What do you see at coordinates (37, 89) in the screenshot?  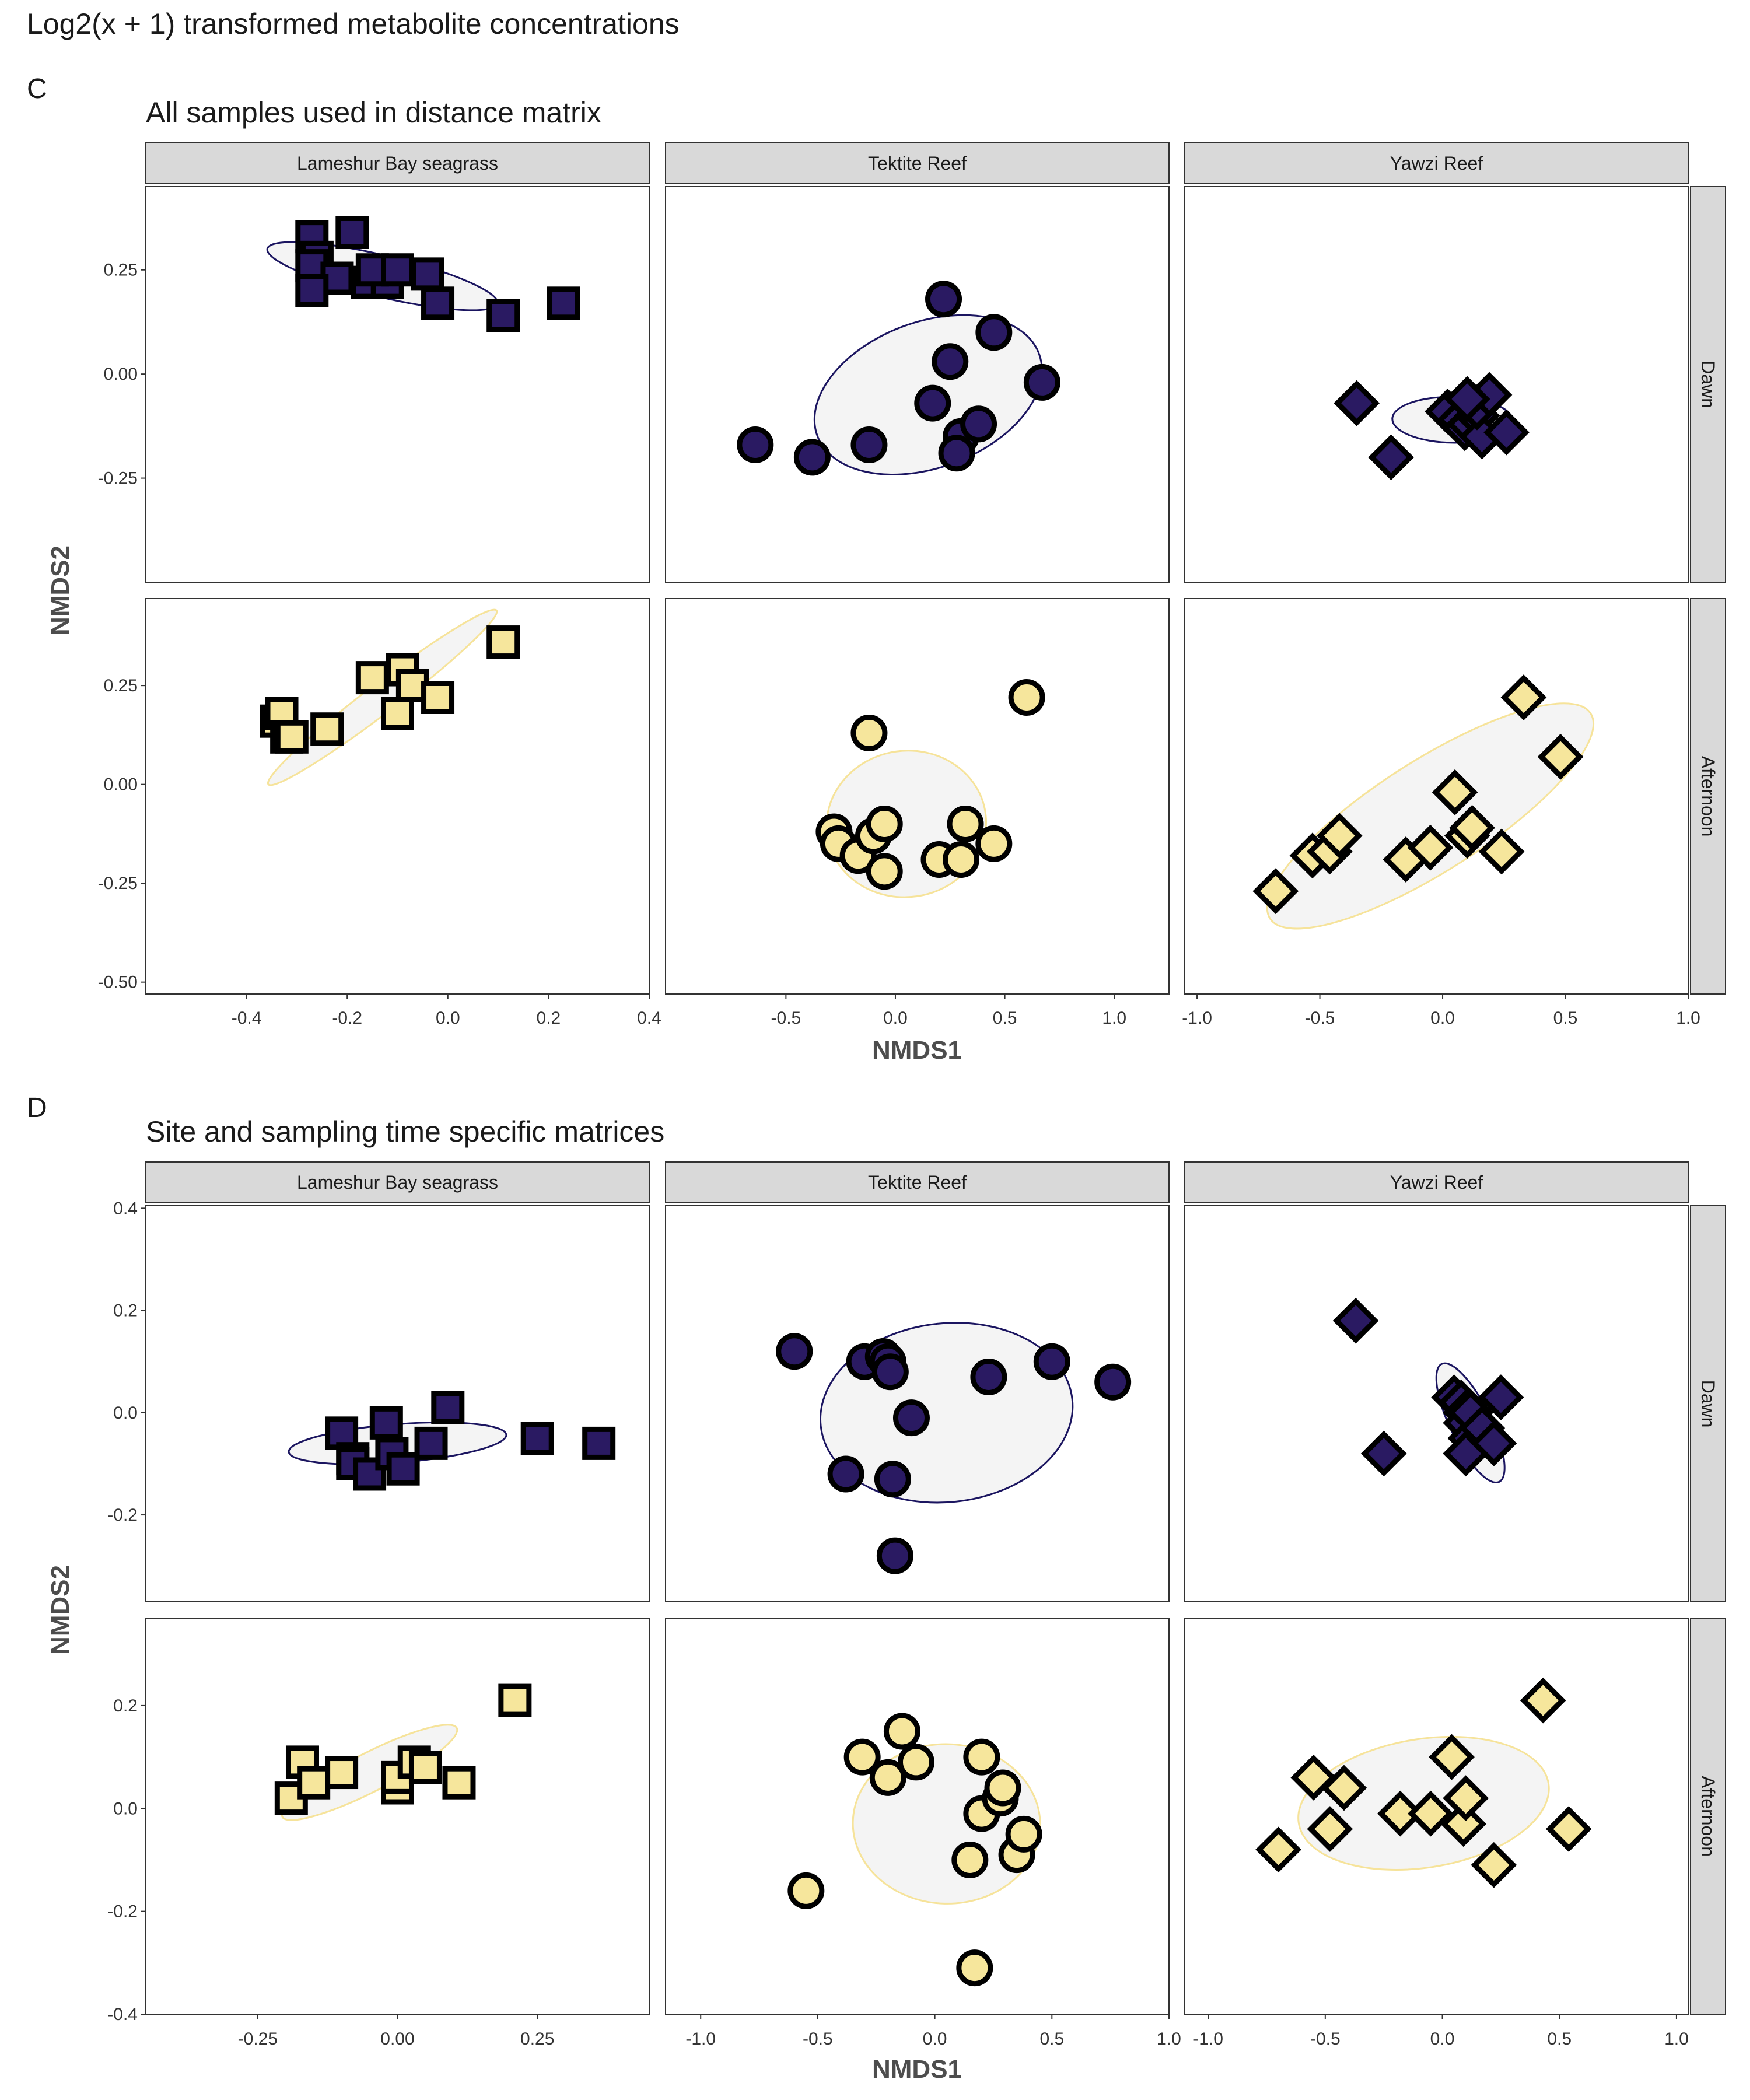 I see `panel-letter: C` at bounding box center [37, 89].